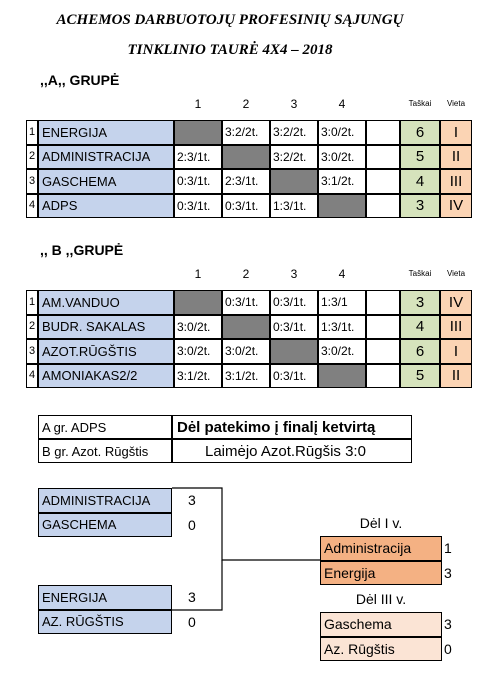  Describe the element at coordinates (342, 302) in the screenshot. I see `result: 1:3/1` at that location.